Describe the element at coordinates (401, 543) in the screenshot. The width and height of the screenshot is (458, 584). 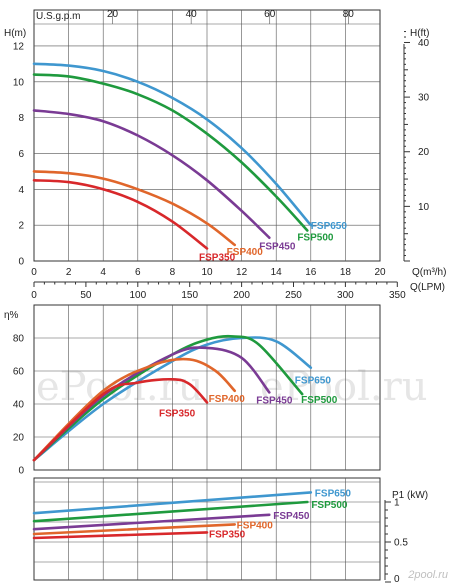
I see `power-right-tick-label: 0.5` at that location.